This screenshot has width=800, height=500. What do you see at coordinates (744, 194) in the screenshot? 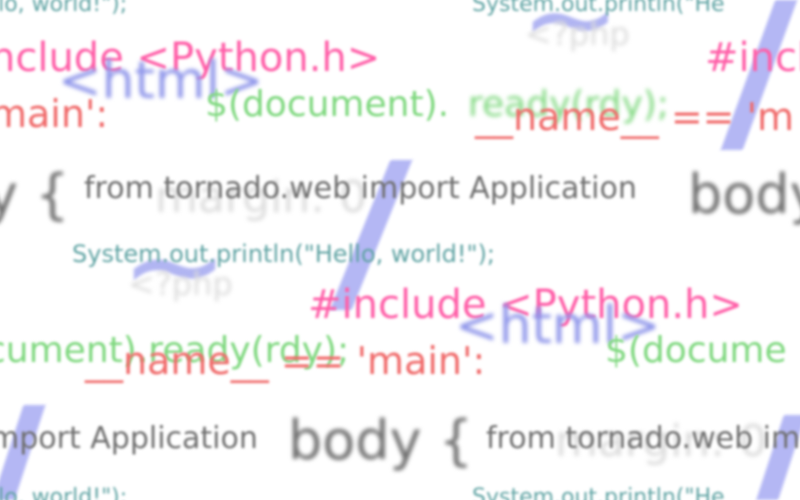
I see `code-snippet-body-right: body` at bounding box center [744, 194].